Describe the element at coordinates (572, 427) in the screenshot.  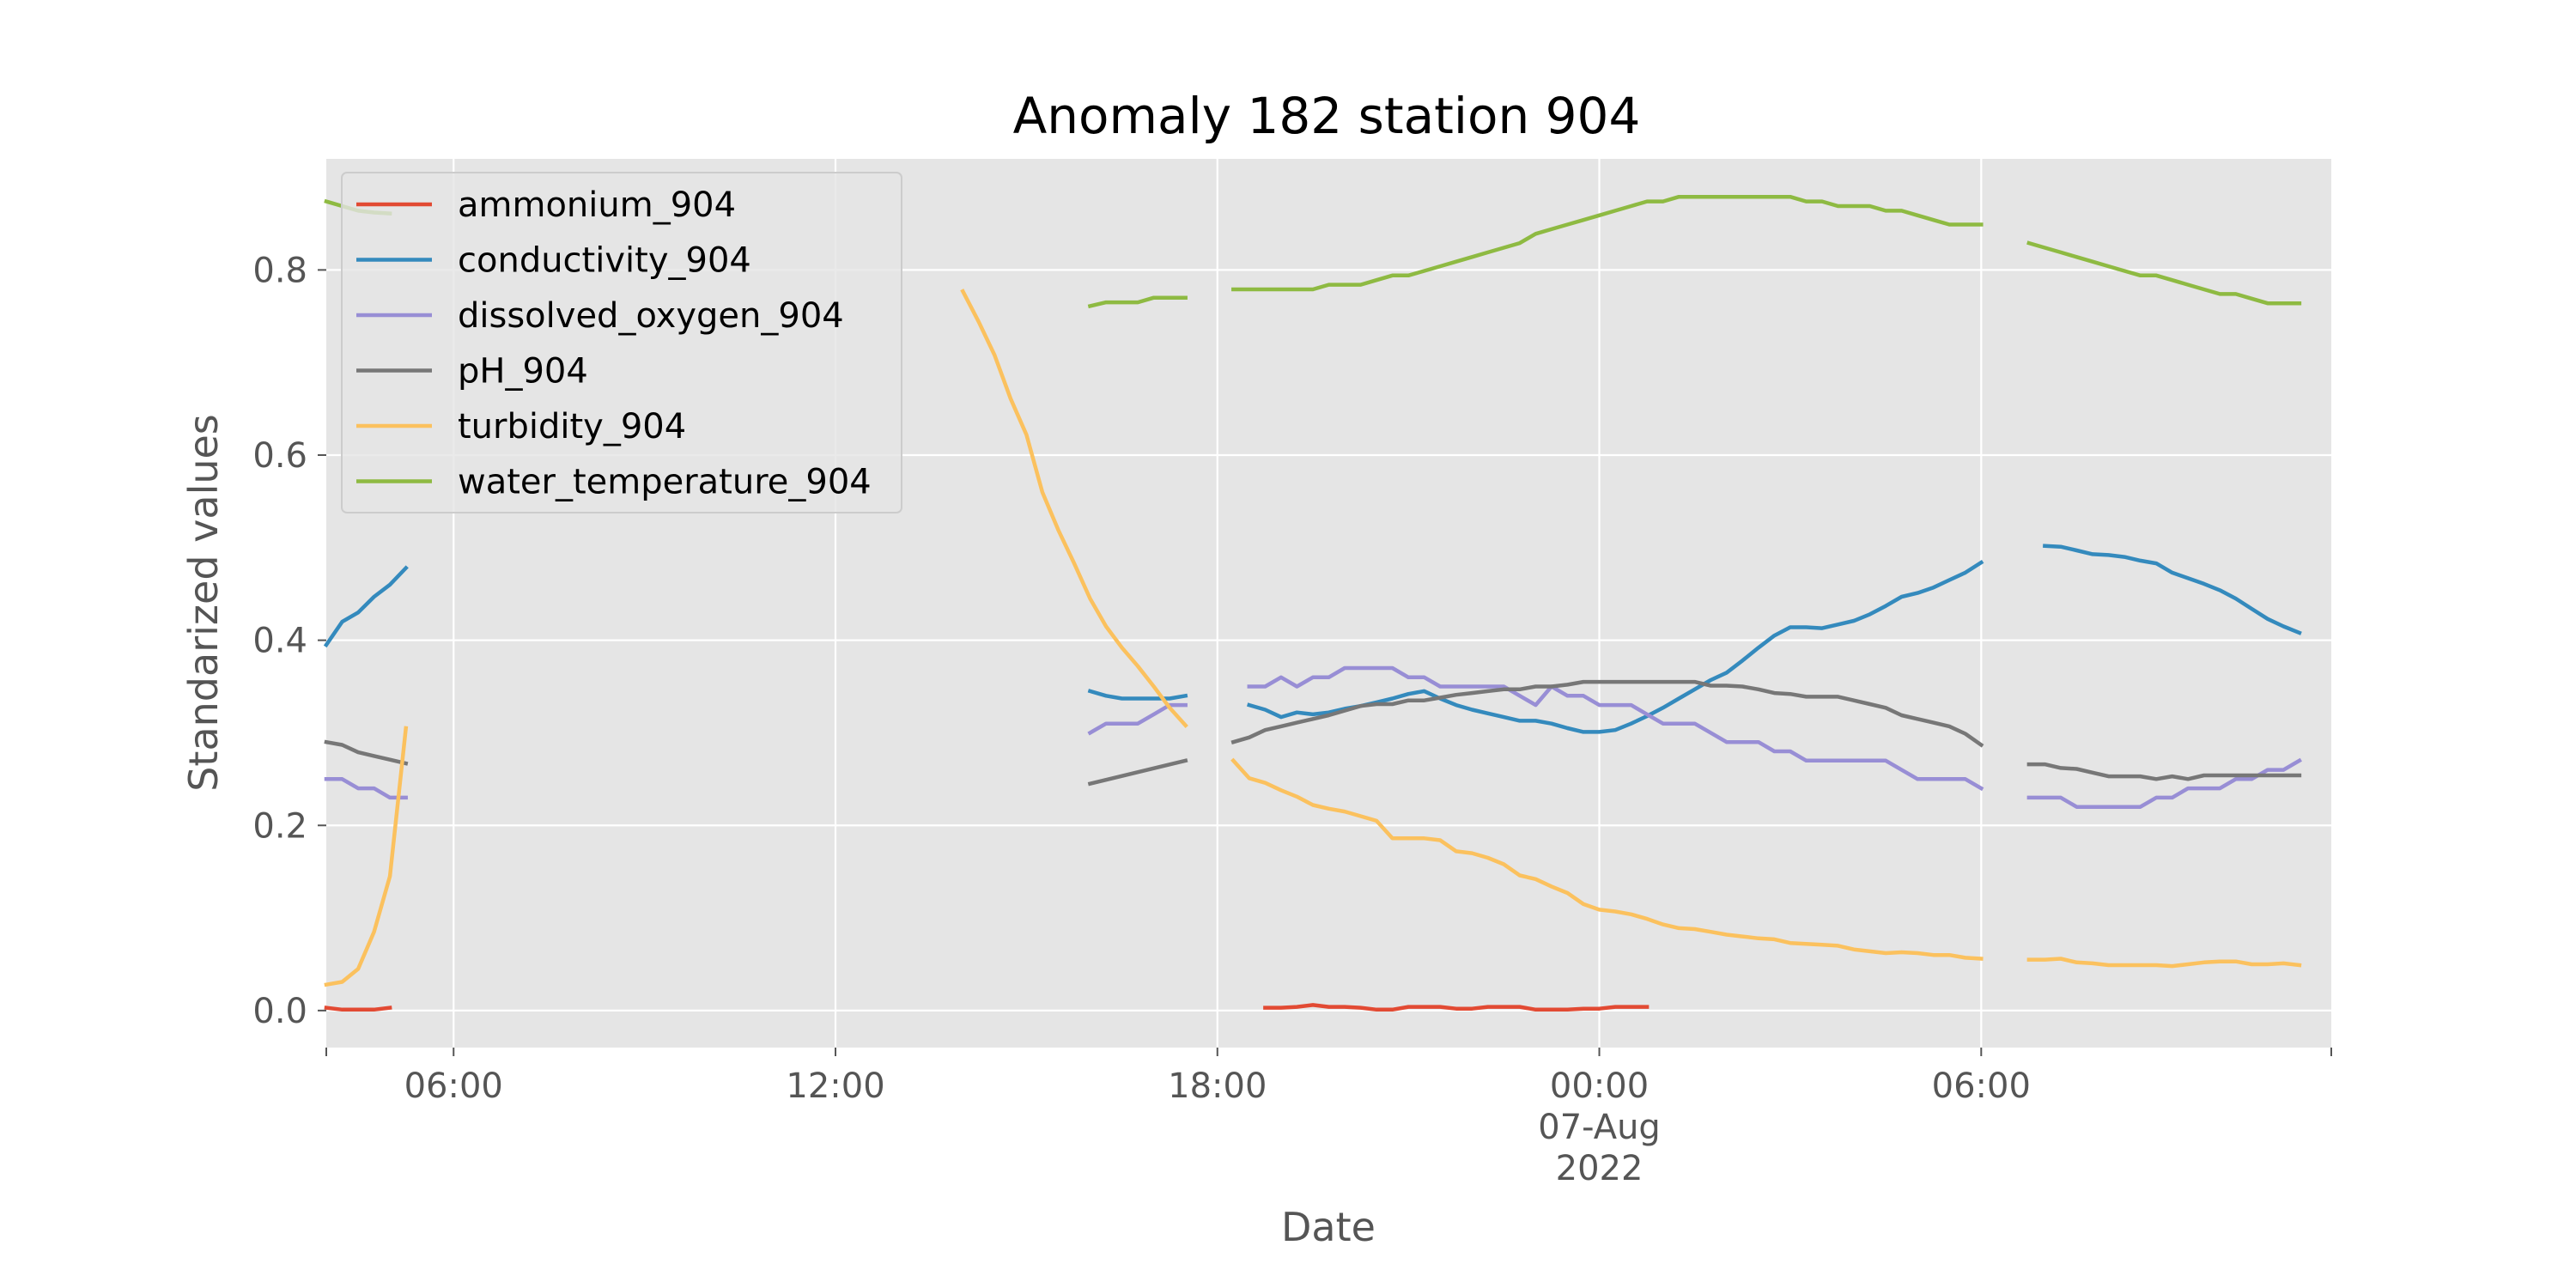
I see `legend-label: turbidity_904` at that location.